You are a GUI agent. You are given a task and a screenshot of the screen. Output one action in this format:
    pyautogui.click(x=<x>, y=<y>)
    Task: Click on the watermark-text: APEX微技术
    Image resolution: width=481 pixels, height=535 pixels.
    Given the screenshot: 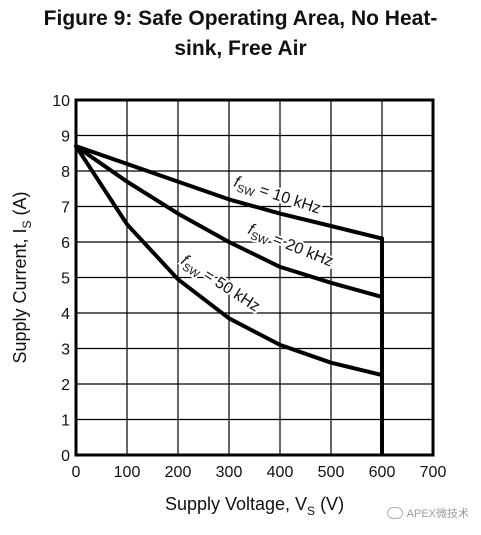 What is the action you would take?
    pyautogui.click(x=437, y=514)
    